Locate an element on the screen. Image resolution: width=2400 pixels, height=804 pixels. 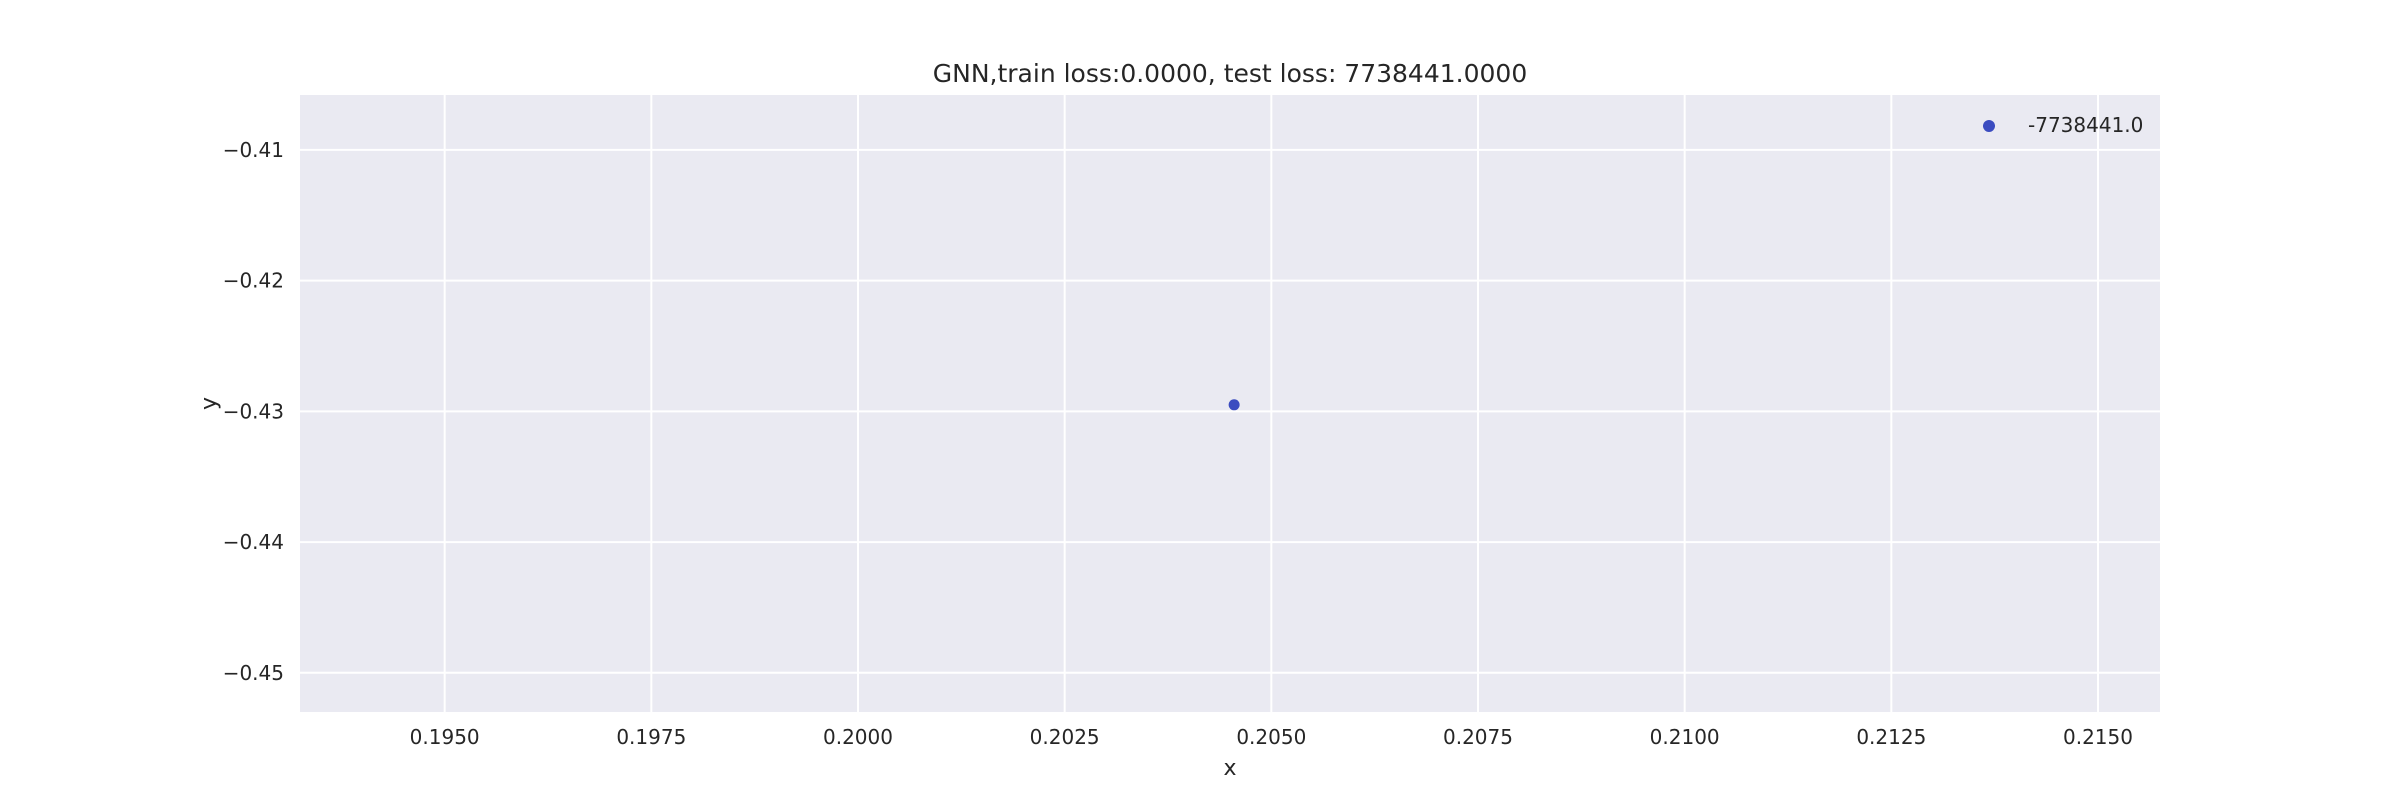
x-axis-label: x is located at coordinates (1229, 768).